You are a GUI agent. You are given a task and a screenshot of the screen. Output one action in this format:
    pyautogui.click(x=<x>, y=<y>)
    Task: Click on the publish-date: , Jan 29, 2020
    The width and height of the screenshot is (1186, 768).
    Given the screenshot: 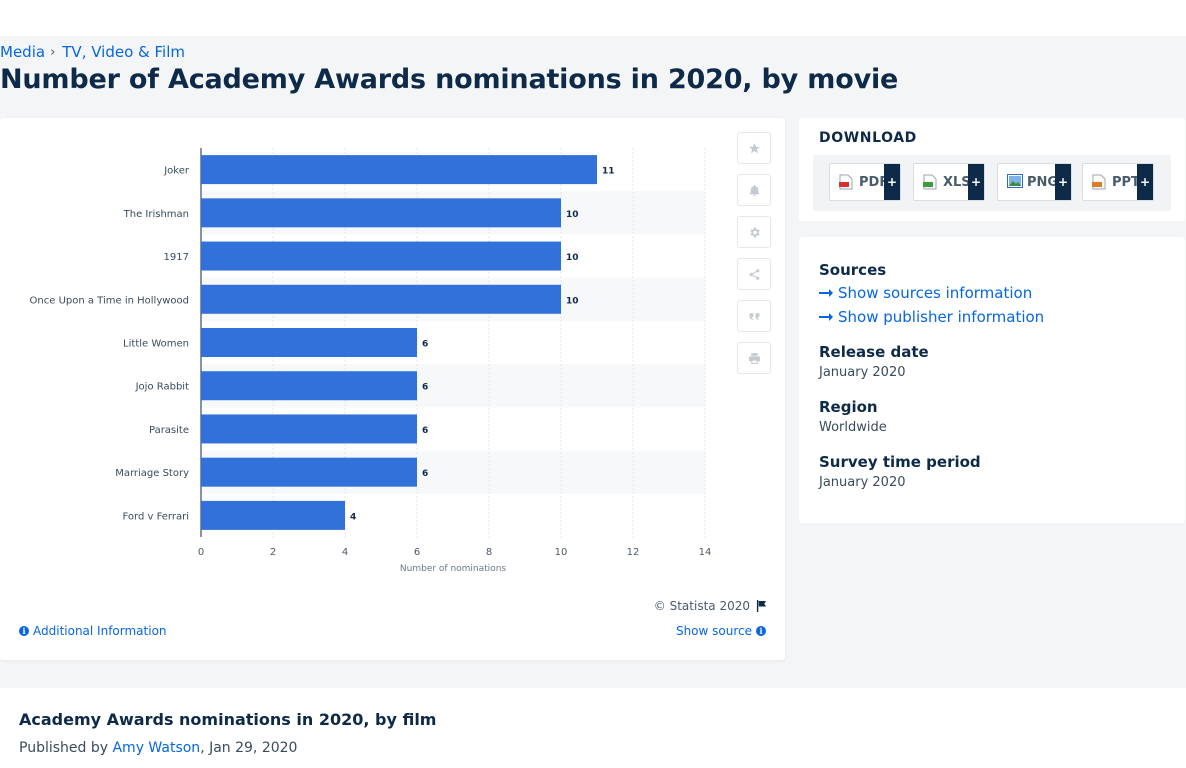 What is the action you would take?
    pyautogui.click(x=249, y=748)
    